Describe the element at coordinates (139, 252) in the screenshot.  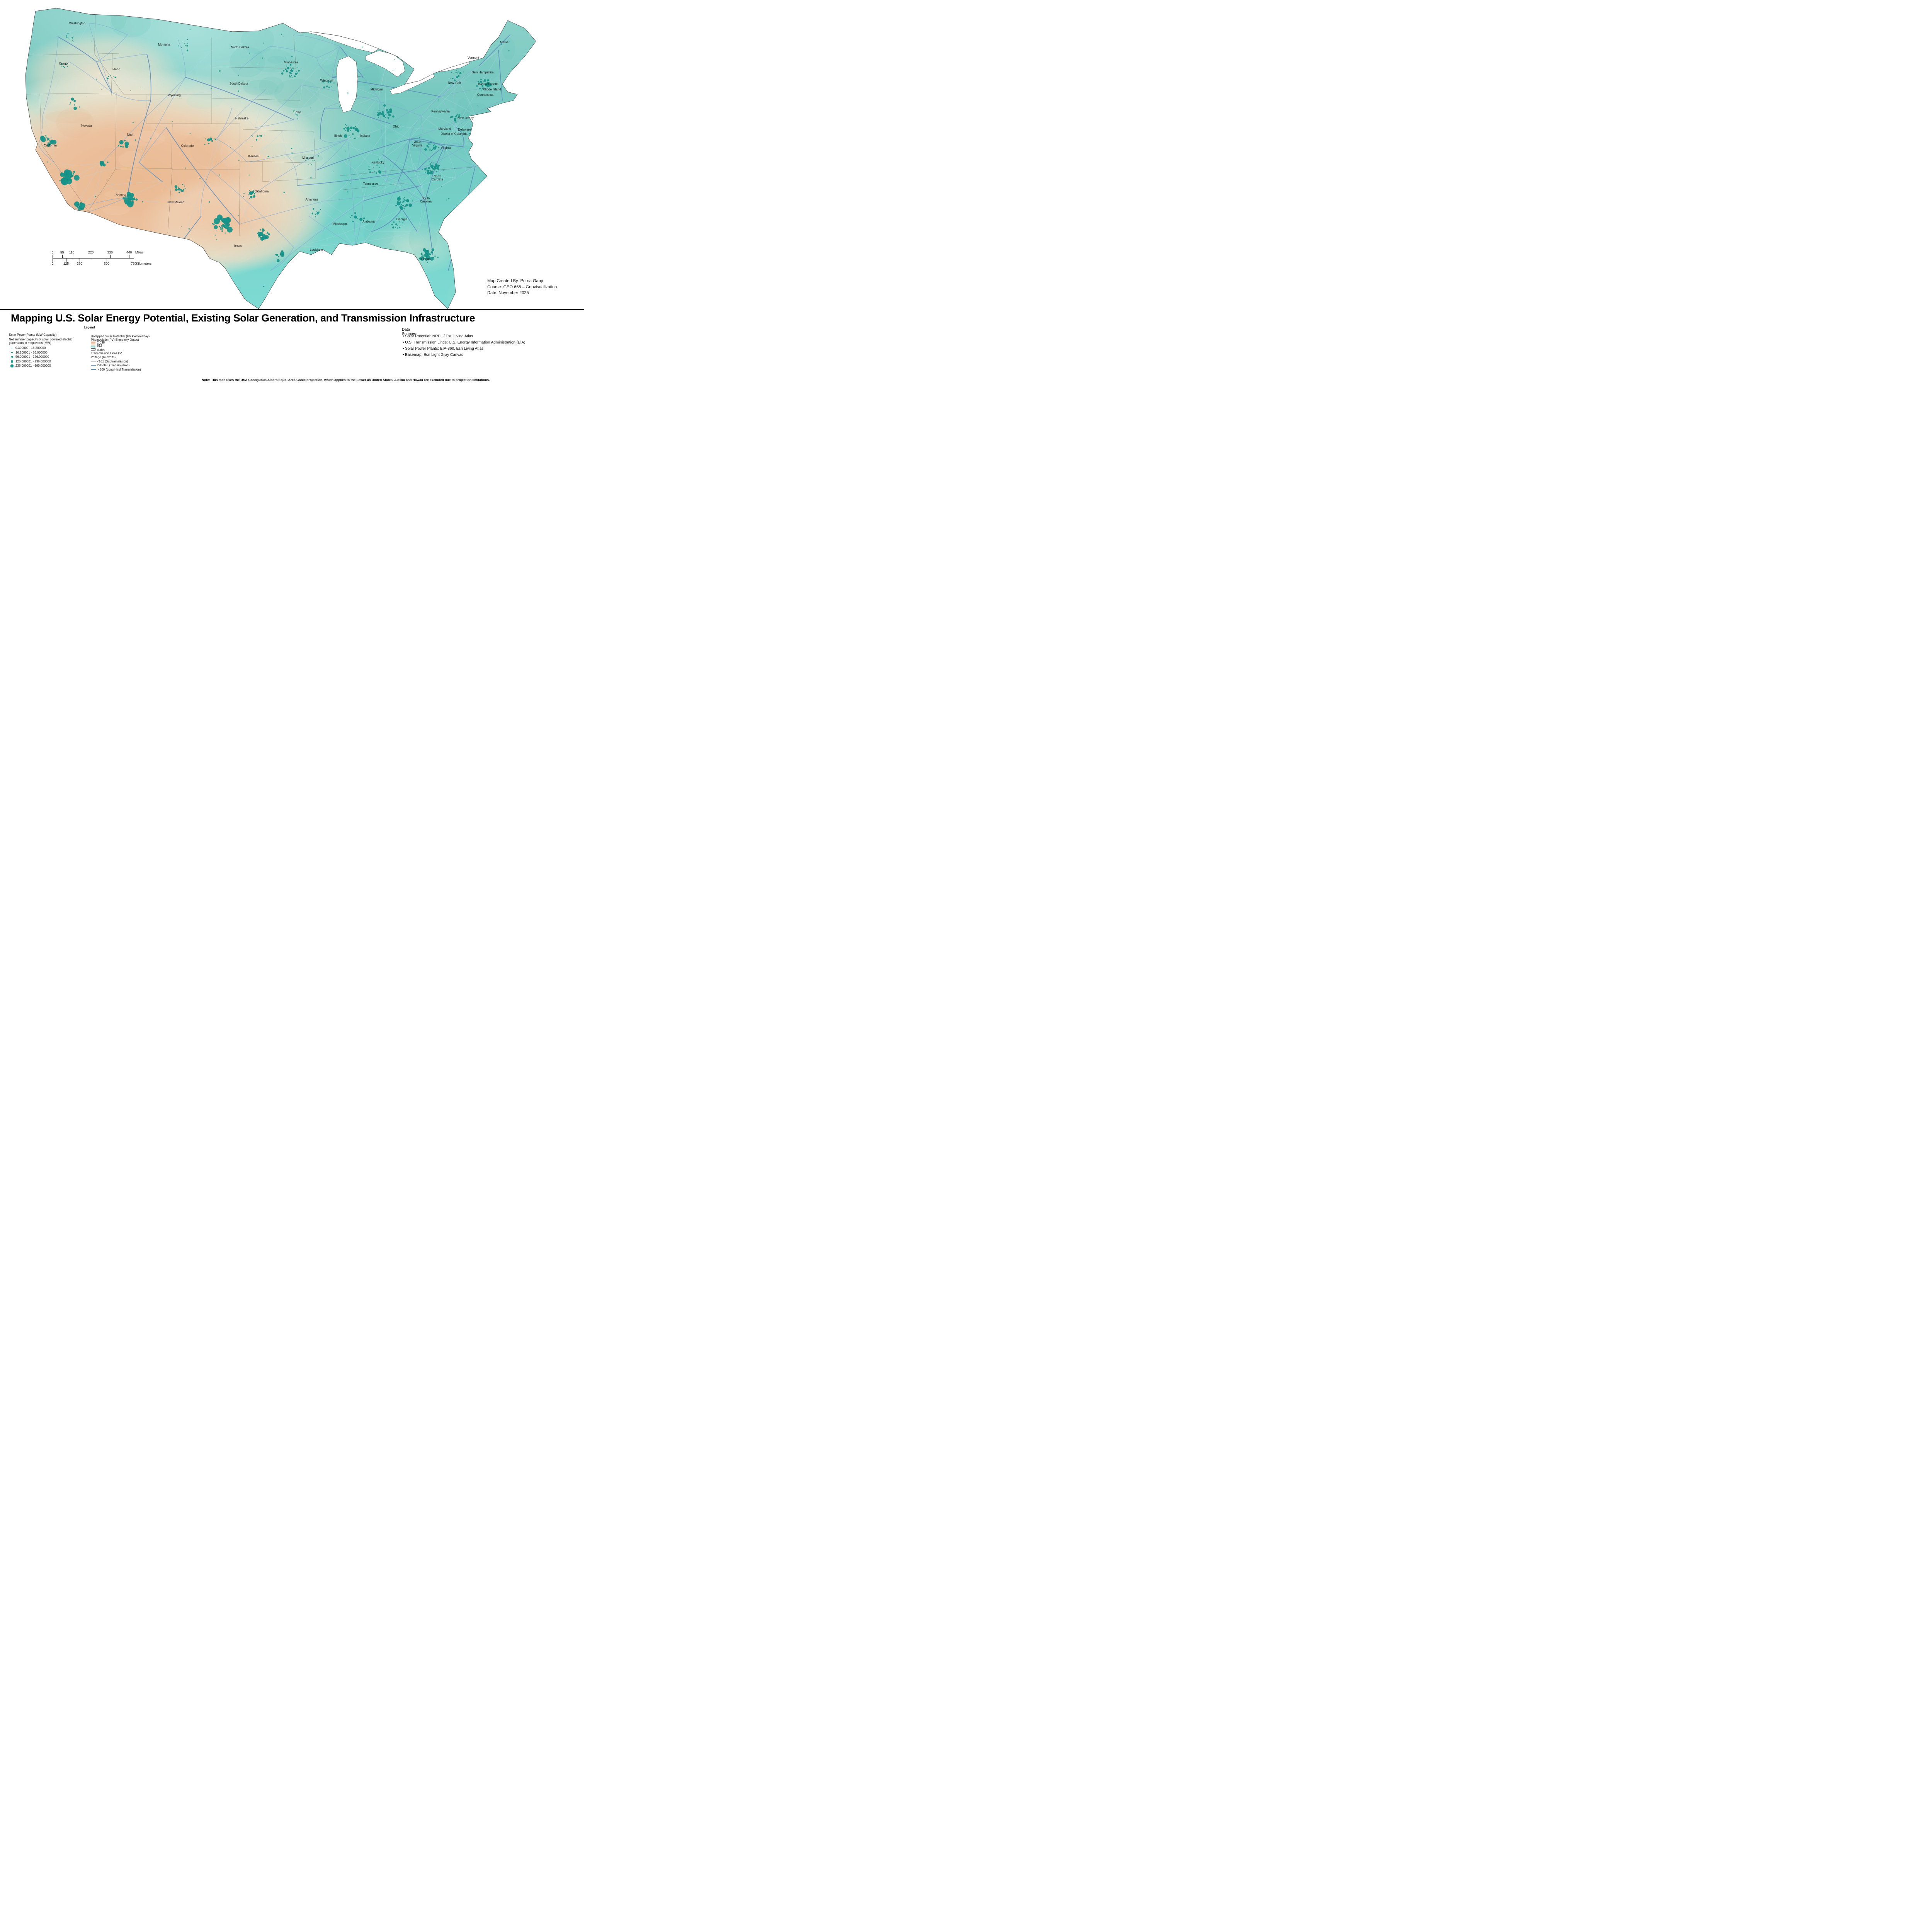
I see `scale-miles-unit: Miles` at that location.